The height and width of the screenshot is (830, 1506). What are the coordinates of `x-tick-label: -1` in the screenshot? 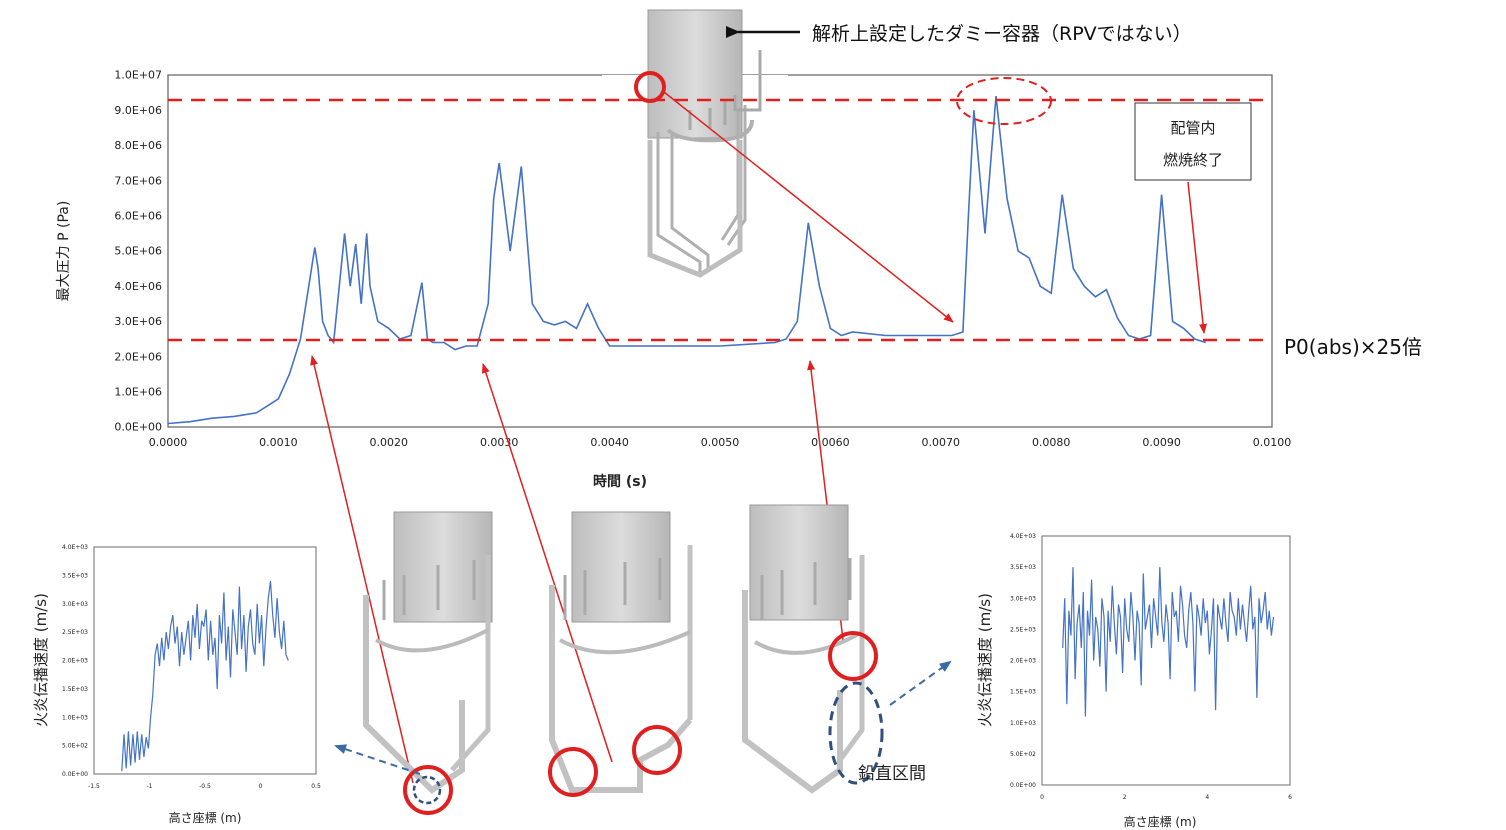 It's located at (150, 786).